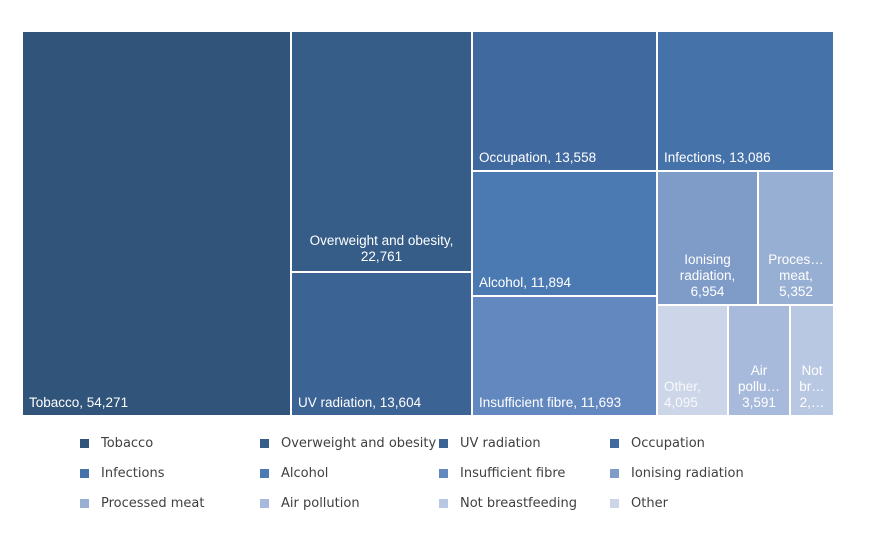 Image resolution: width=896 pixels, height=546 pixels. What do you see at coordinates (692, 360) in the screenshot?
I see `treemap-tile-other: Other, 4,095` at bounding box center [692, 360].